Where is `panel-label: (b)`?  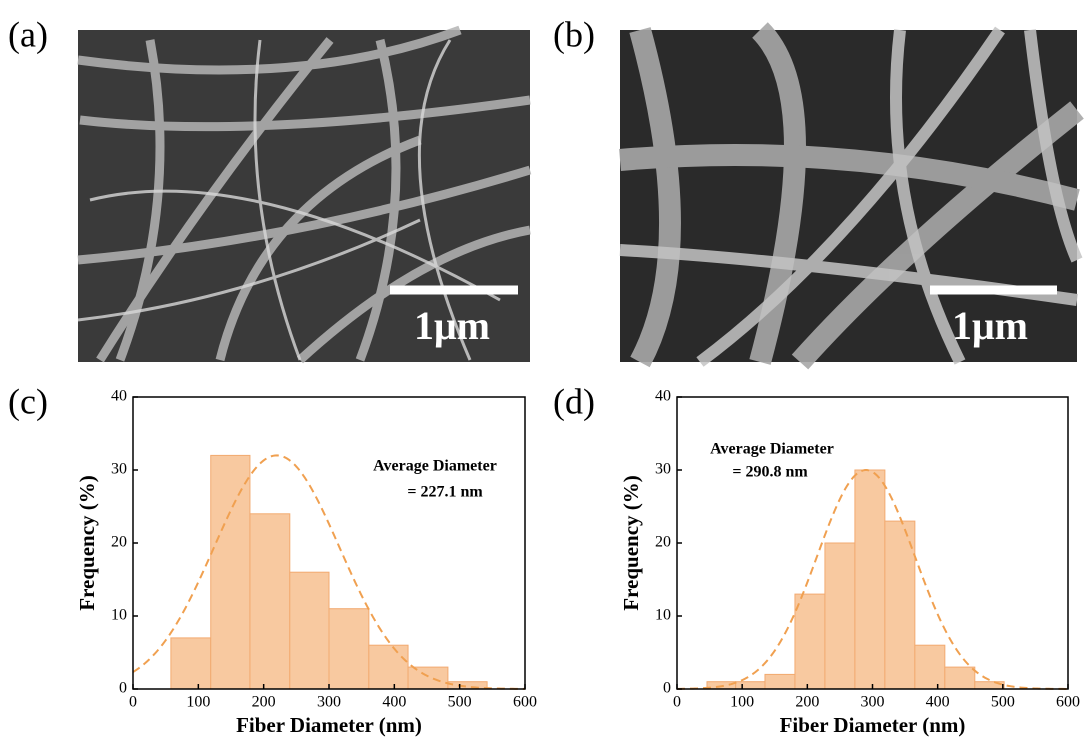
panel-label: (b) is located at coordinates (574, 34).